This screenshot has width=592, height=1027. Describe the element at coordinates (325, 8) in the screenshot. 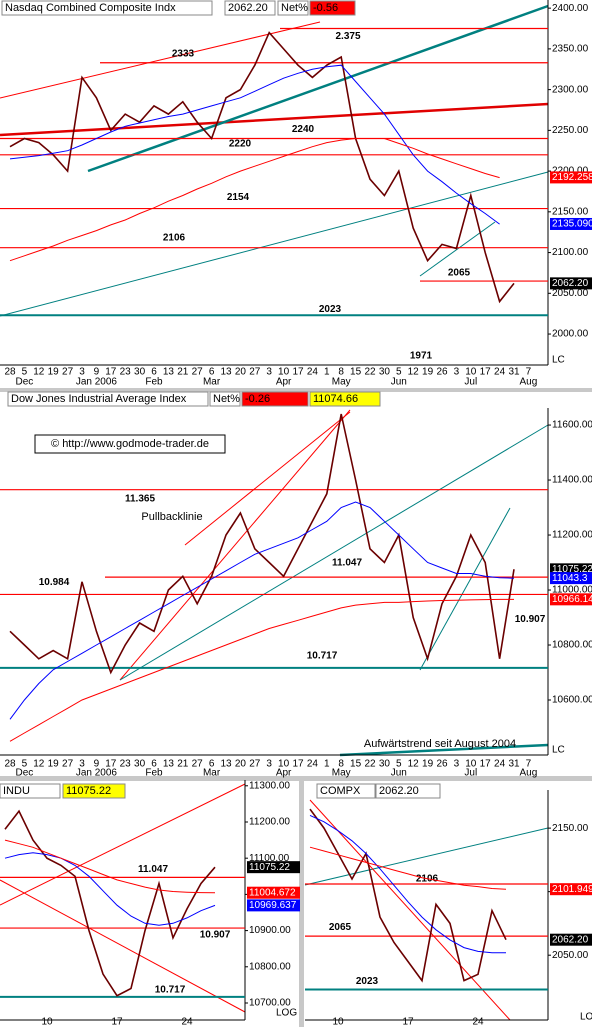

I see `header-net: -0.56` at that location.